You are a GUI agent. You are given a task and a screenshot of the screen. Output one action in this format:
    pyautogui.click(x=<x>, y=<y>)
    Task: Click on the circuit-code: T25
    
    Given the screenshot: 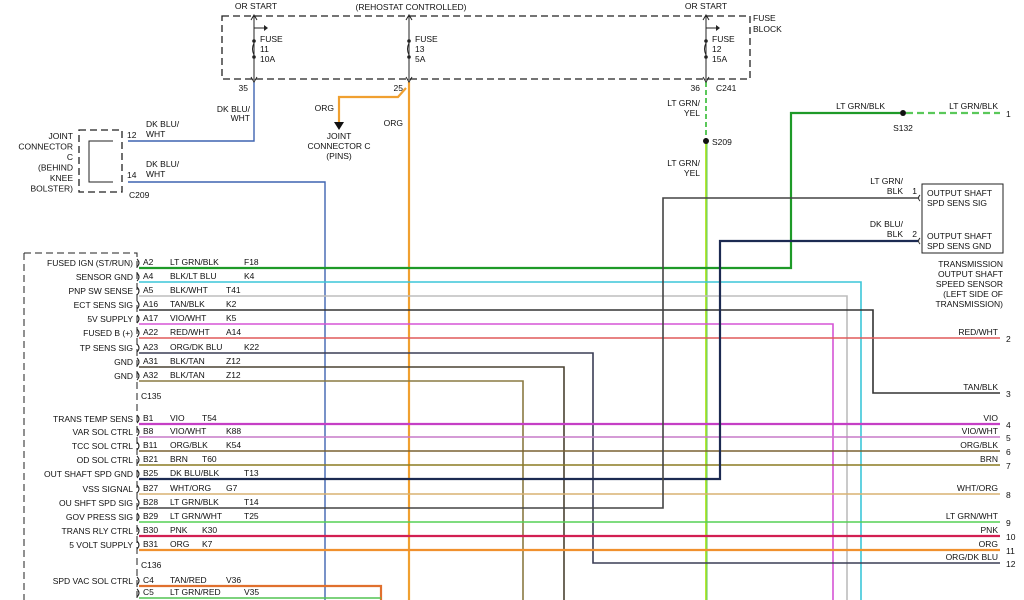 What is the action you would take?
    pyautogui.click(x=251, y=516)
    